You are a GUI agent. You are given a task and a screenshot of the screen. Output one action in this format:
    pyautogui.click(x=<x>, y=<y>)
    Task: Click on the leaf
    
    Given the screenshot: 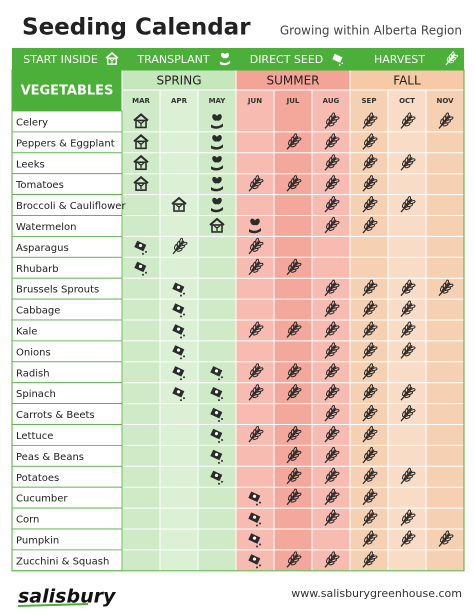 What is the action you would take?
    pyautogui.click(x=219, y=138)
    